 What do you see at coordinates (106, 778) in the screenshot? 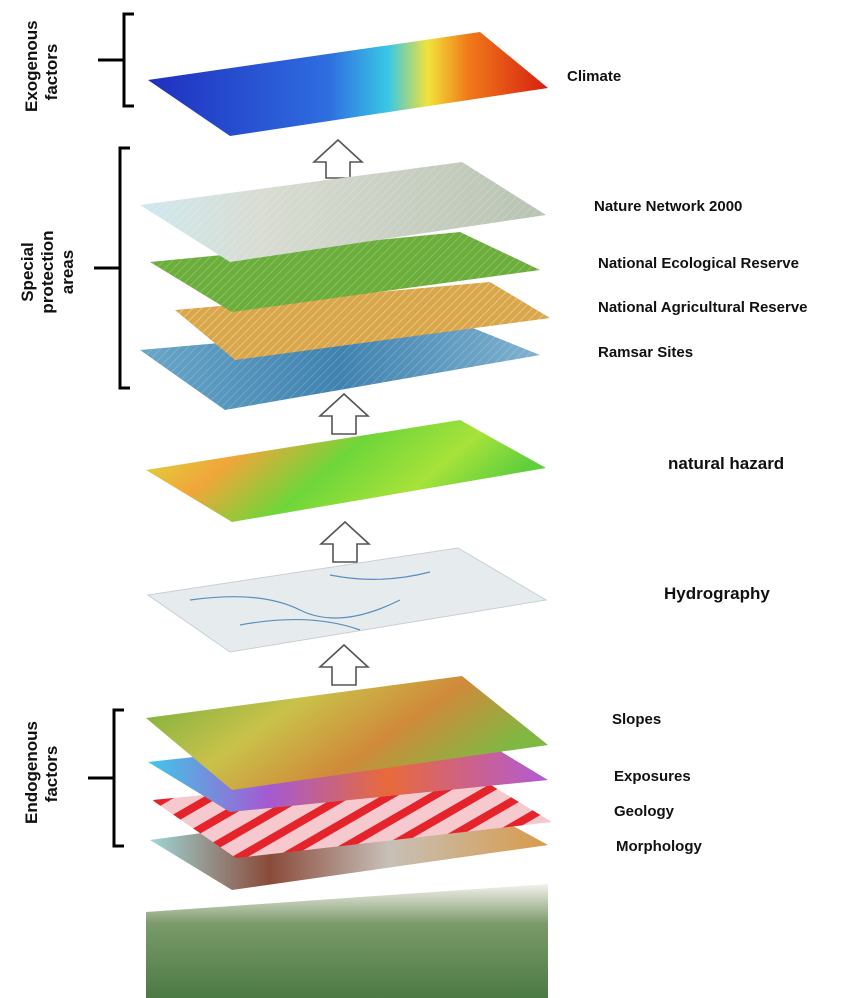
I see `endogenous-bracket` at bounding box center [106, 778].